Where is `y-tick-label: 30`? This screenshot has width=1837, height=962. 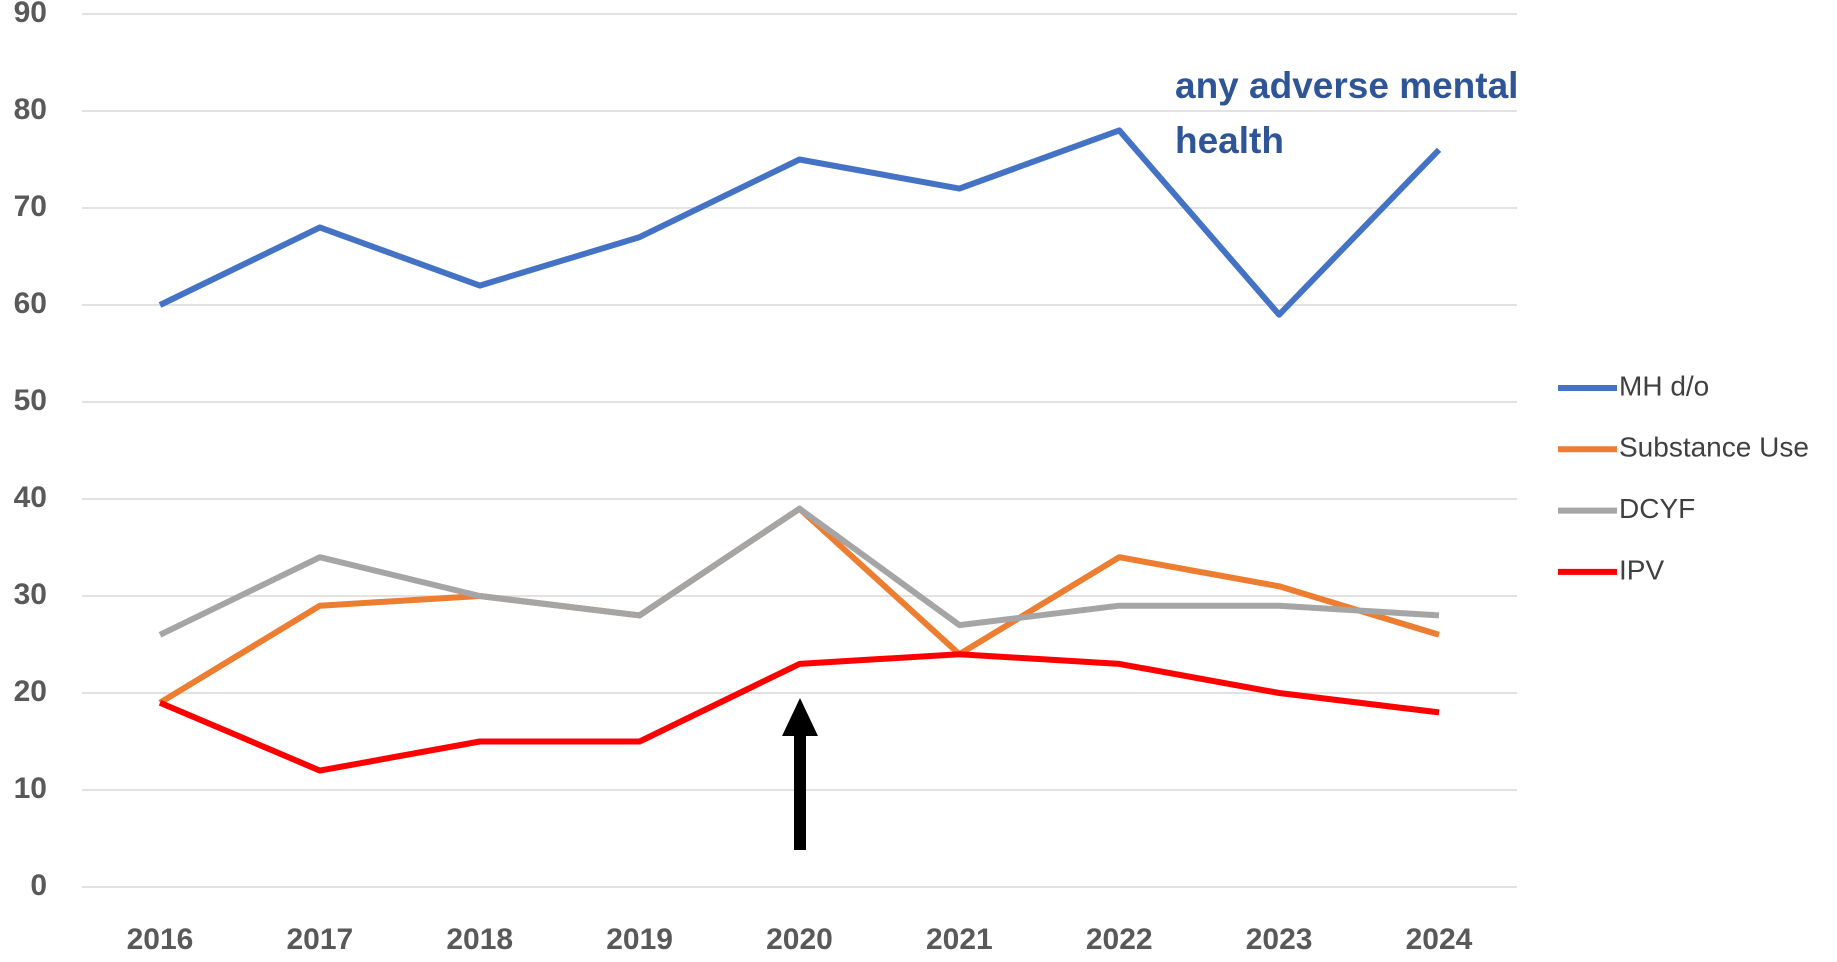 y-tick-label: 30 is located at coordinates (30, 594).